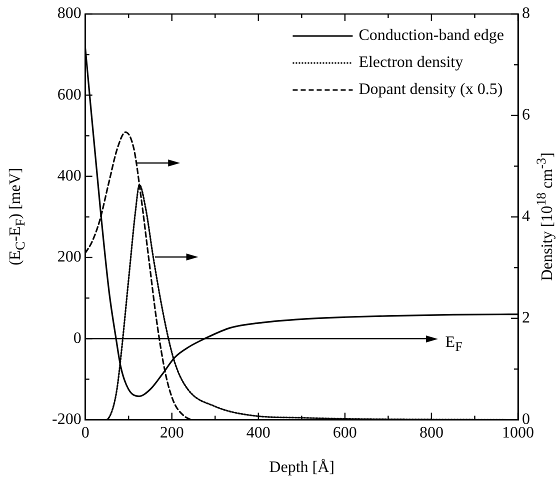  What do you see at coordinates (69, 13) in the screenshot?
I see `y-tick-label: 800` at bounding box center [69, 13].